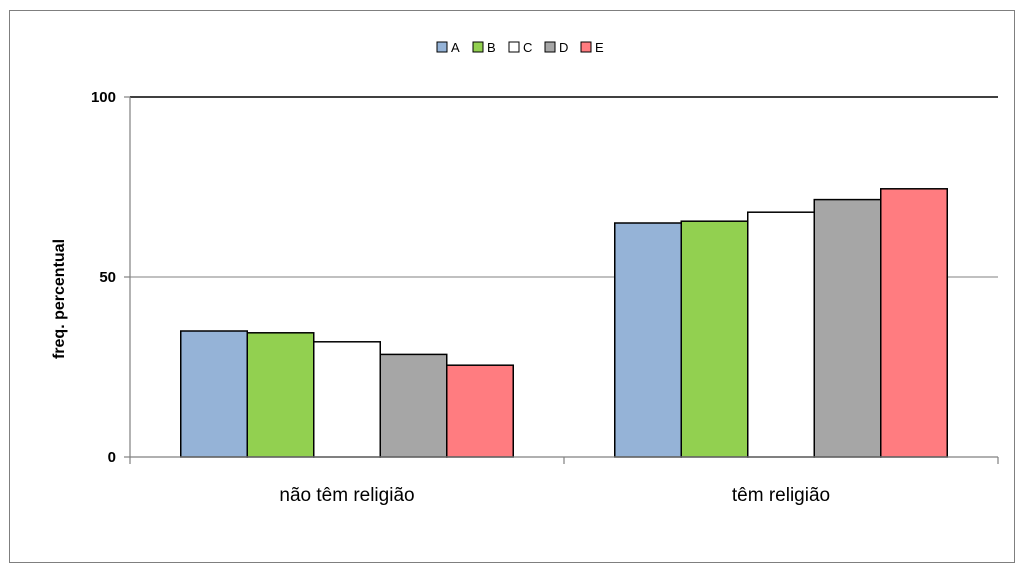 Image resolution: width=1025 pixels, height=569 pixels. I want to click on x-category-label: têm religião, so click(781, 495).